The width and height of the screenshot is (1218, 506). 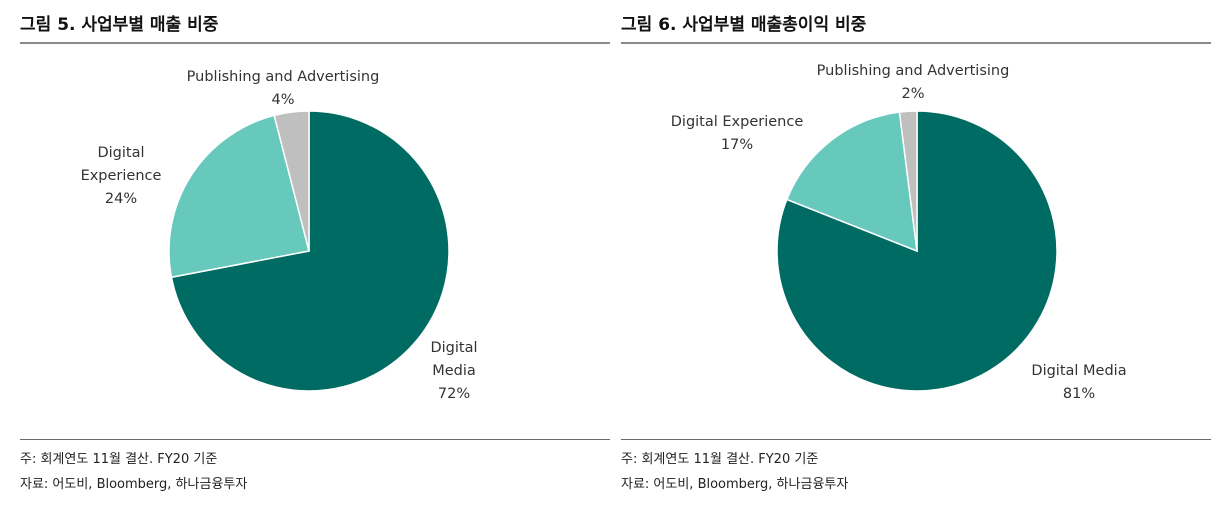 I want to click on slice-name: Digital Media, so click(x=1078, y=371).